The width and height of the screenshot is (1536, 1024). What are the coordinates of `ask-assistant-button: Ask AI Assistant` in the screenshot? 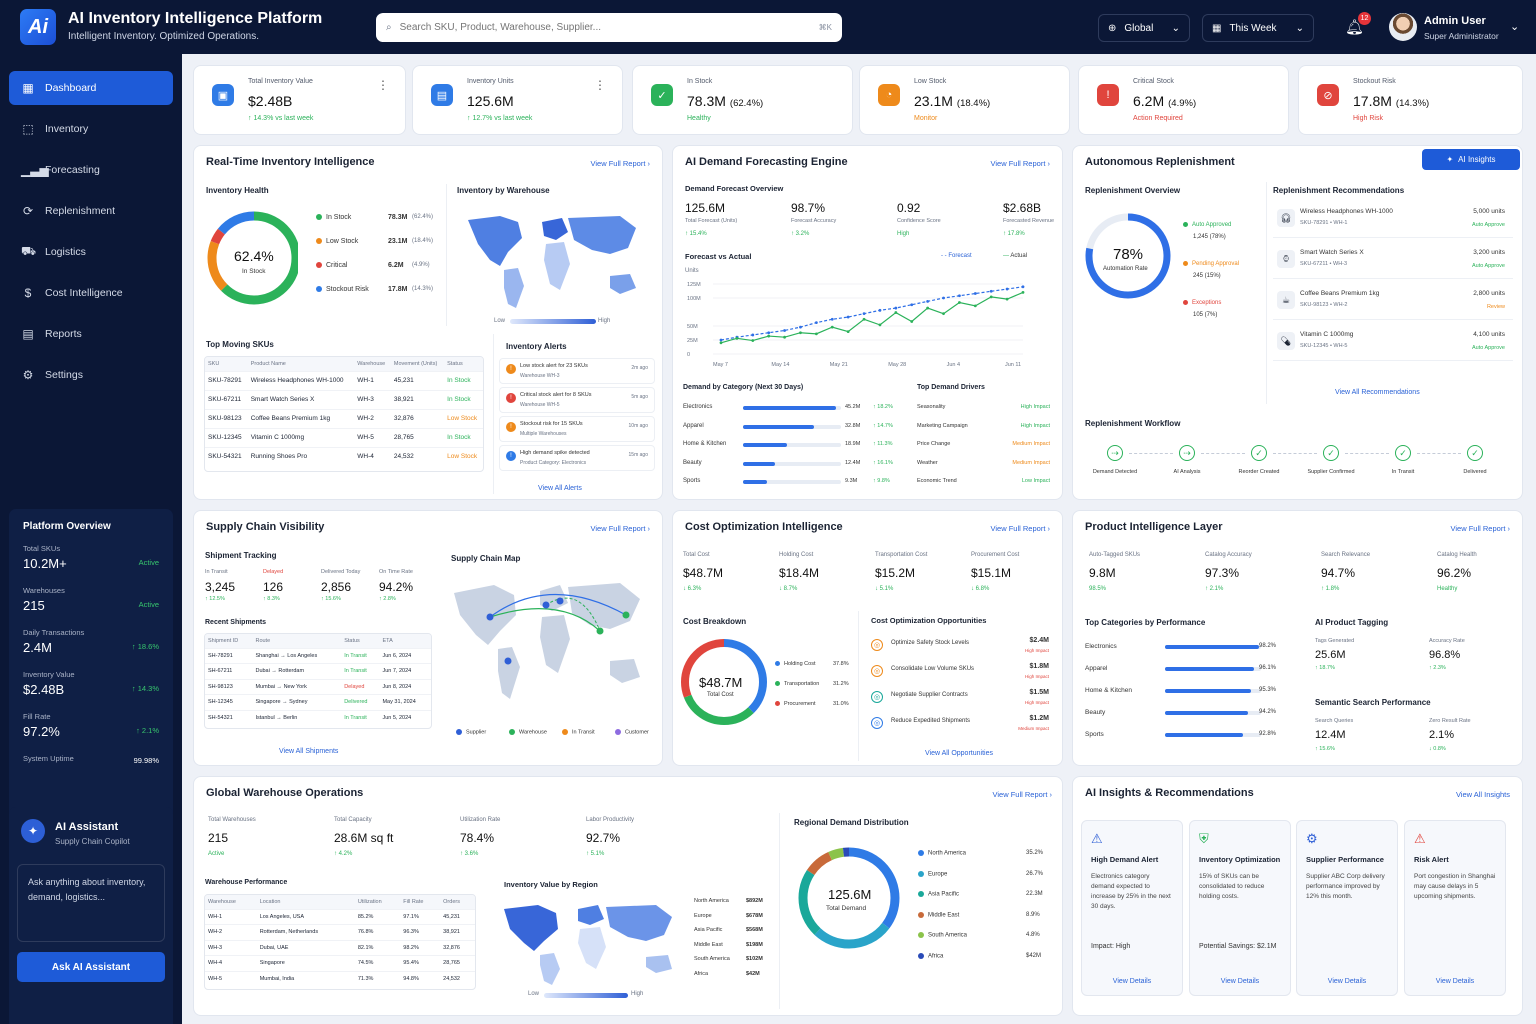 It's located at (91, 967).